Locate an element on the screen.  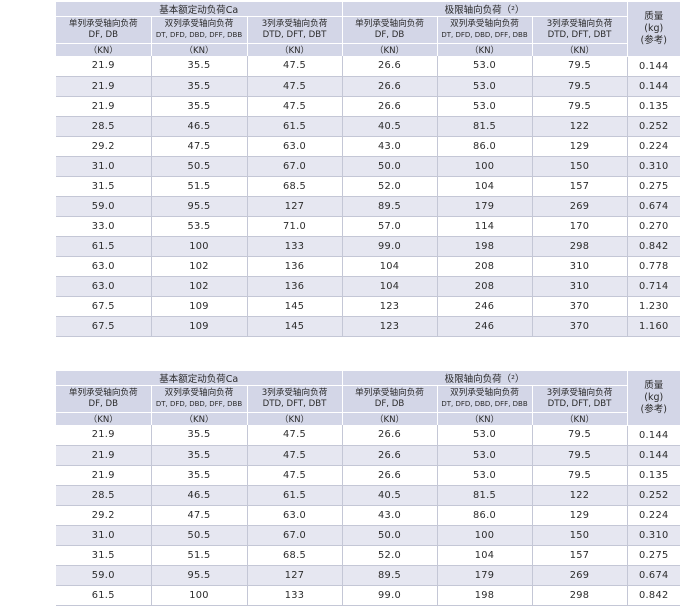
table-cell: 198 is located at coordinates (485, 246).